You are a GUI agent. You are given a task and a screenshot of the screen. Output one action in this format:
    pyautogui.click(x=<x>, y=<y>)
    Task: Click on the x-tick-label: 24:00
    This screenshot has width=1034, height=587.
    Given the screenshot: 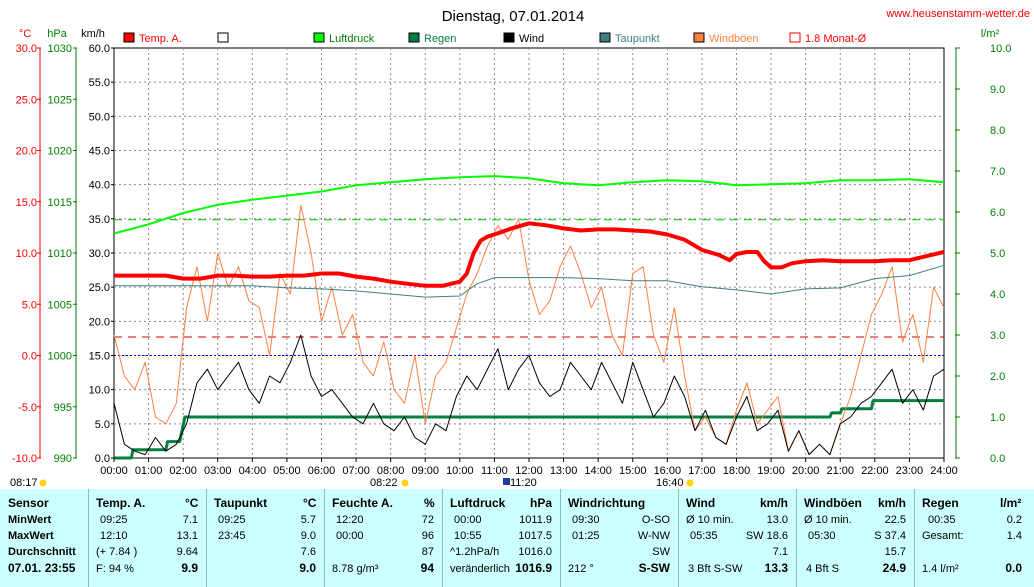 What is the action you would take?
    pyautogui.click(x=944, y=471)
    